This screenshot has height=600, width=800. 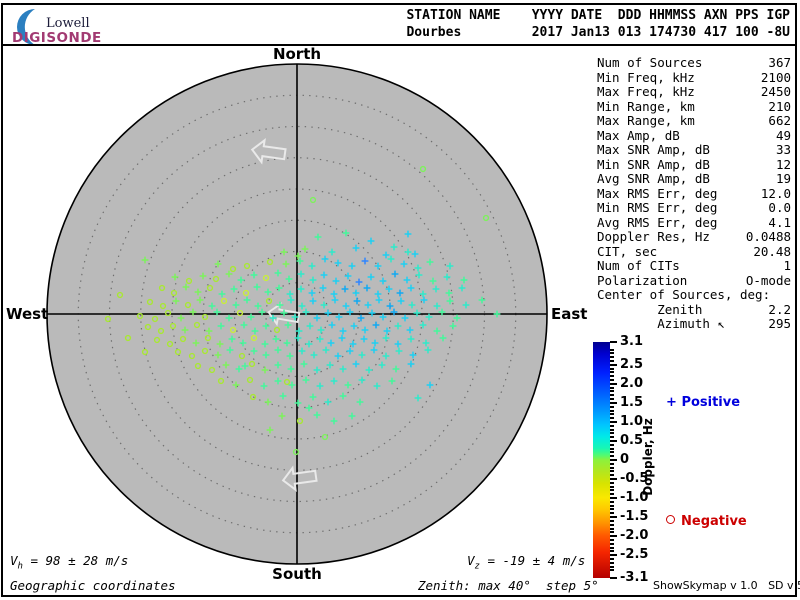 What do you see at coordinates (93, 585) in the screenshot?
I see `coordinate-system-label: Geographic coordinates` at bounding box center [93, 585].